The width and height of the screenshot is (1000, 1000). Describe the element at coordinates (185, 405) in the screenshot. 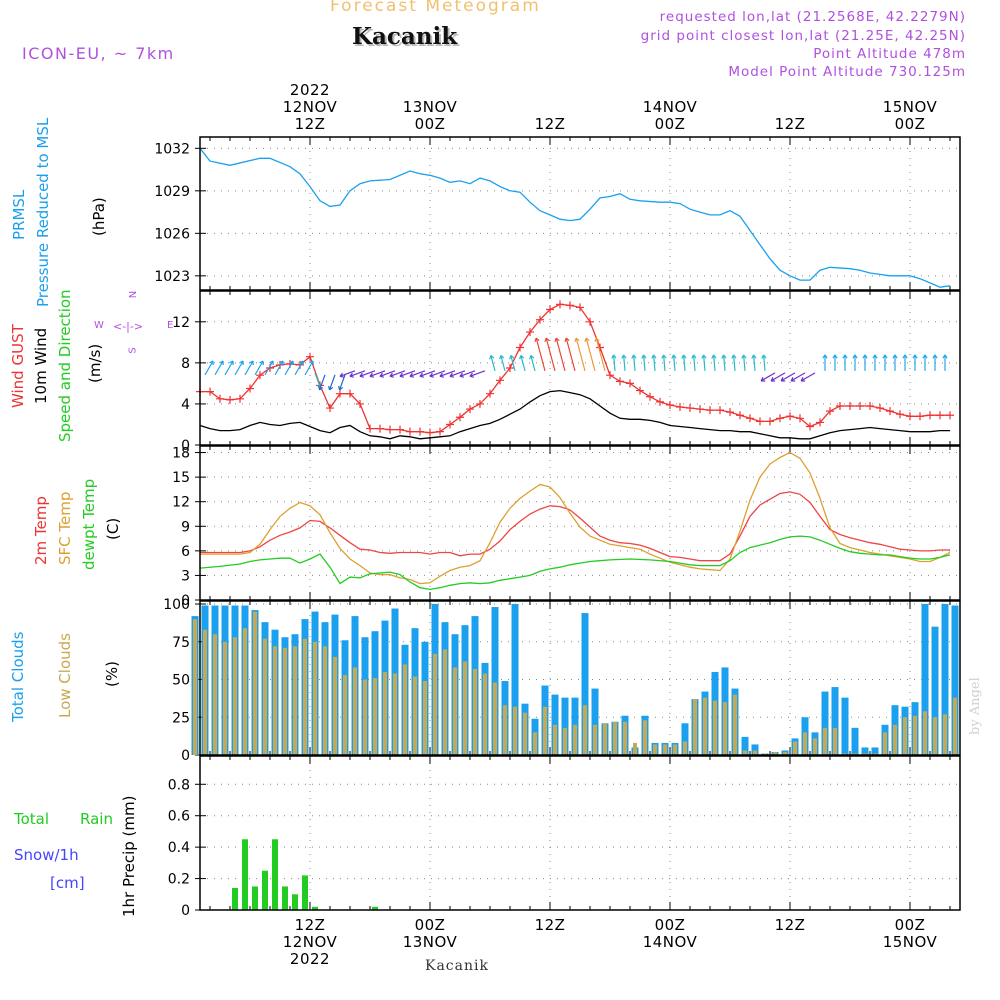

I see `y-tick-label: 4` at that location.